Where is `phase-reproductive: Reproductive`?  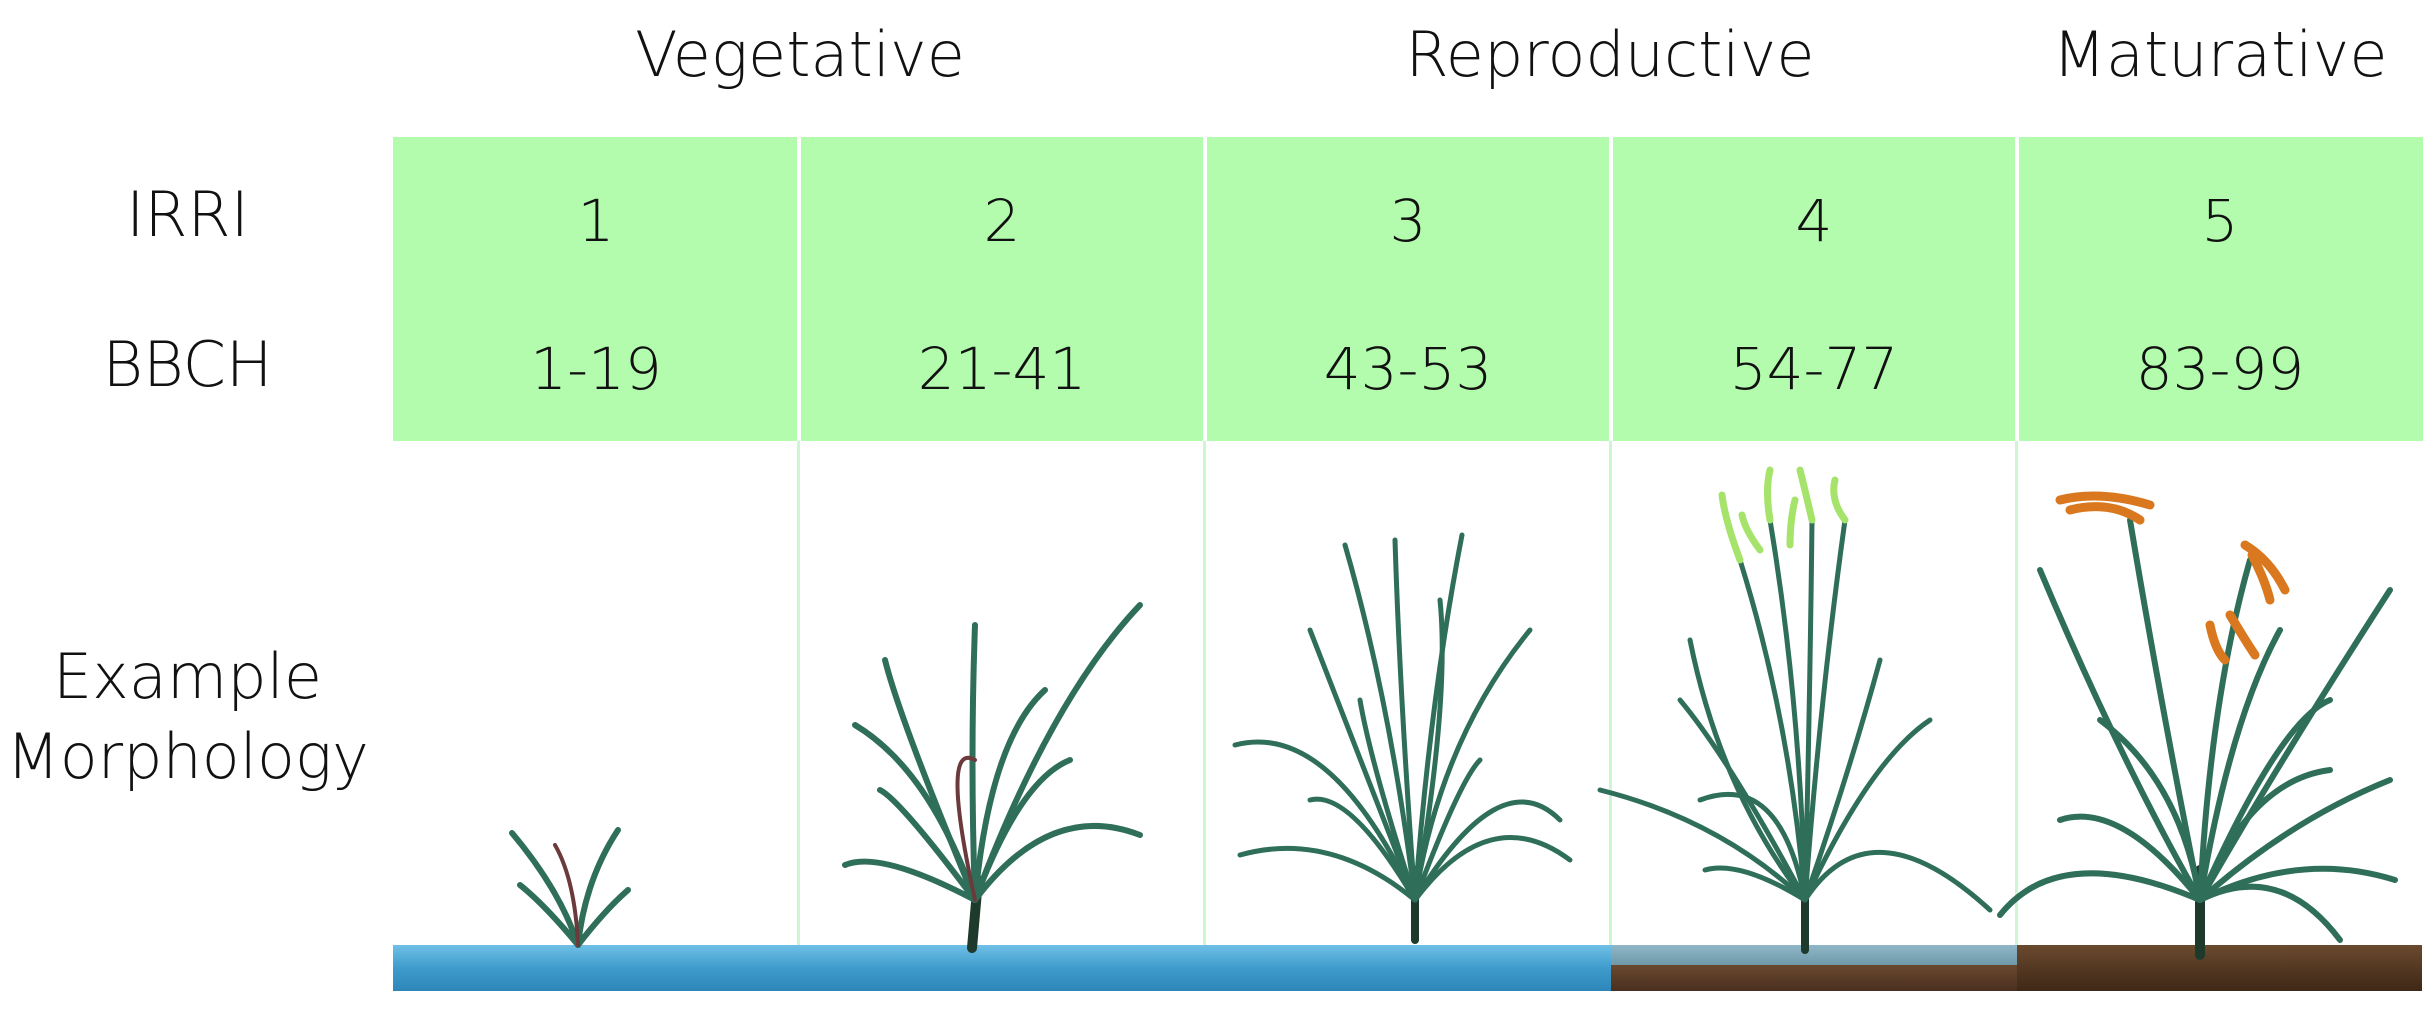 phase-reproductive: Reproductive is located at coordinates (1610, 54).